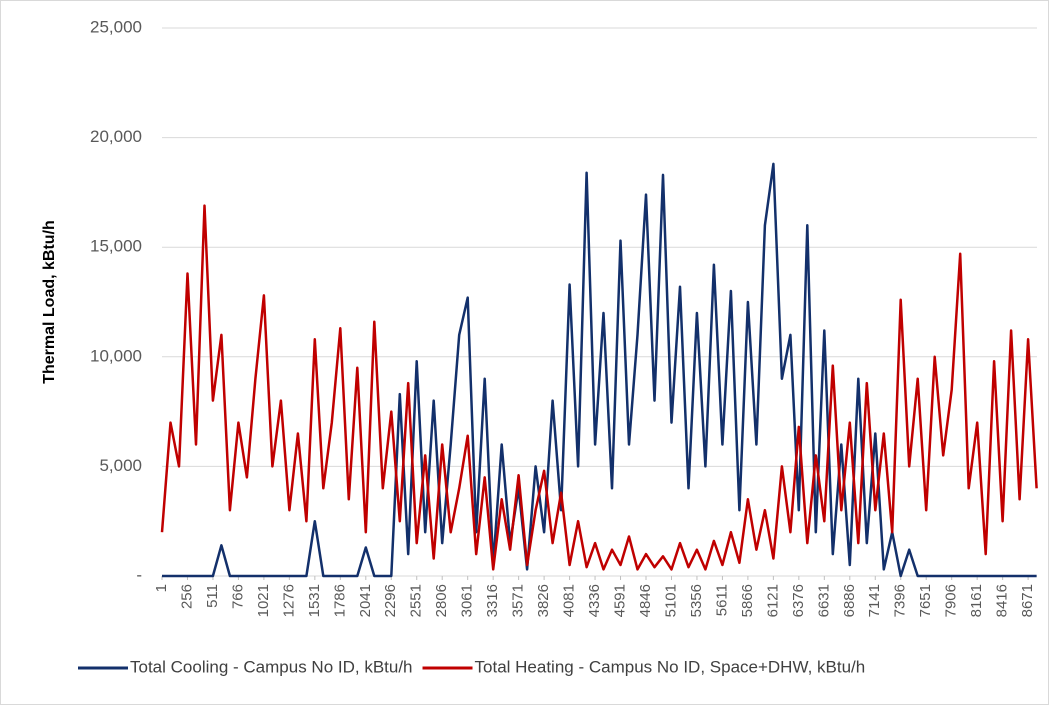 The width and height of the screenshot is (1049, 705). What do you see at coordinates (263, 600) in the screenshot?
I see `x-tick-label: 1021` at bounding box center [263, 600].